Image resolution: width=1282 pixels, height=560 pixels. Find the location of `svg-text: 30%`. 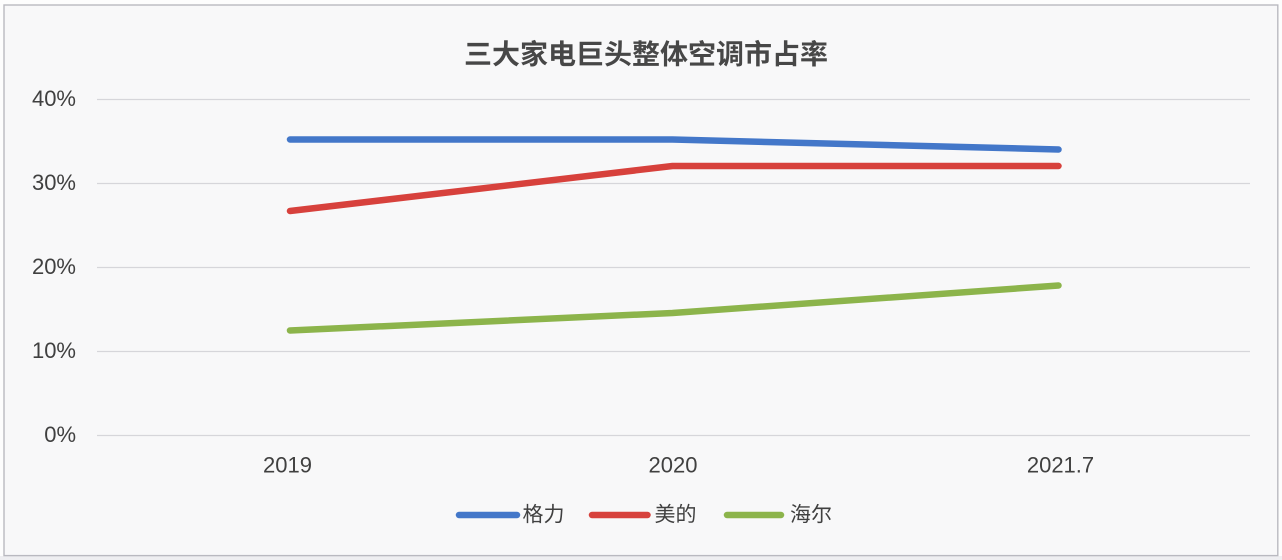

svg-text: 30% is located at coordinates (54, 182).